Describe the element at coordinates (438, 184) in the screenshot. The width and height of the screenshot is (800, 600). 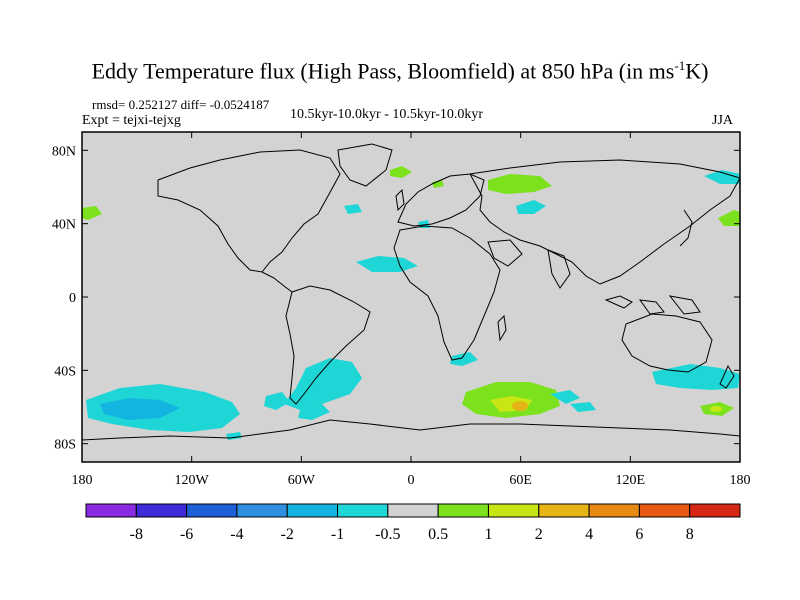
I see `region-arctic-small-positive` at that location.